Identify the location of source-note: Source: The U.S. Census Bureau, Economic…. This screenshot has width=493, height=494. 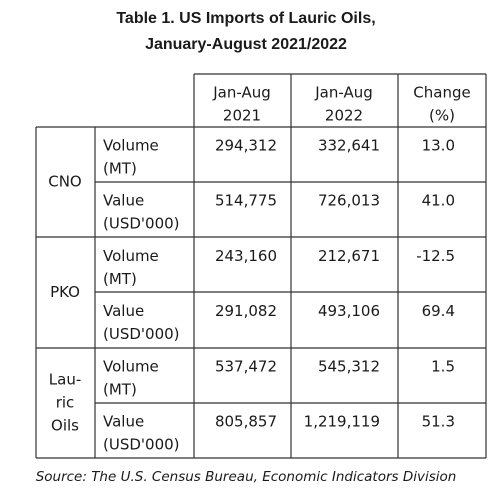
(246, 477).